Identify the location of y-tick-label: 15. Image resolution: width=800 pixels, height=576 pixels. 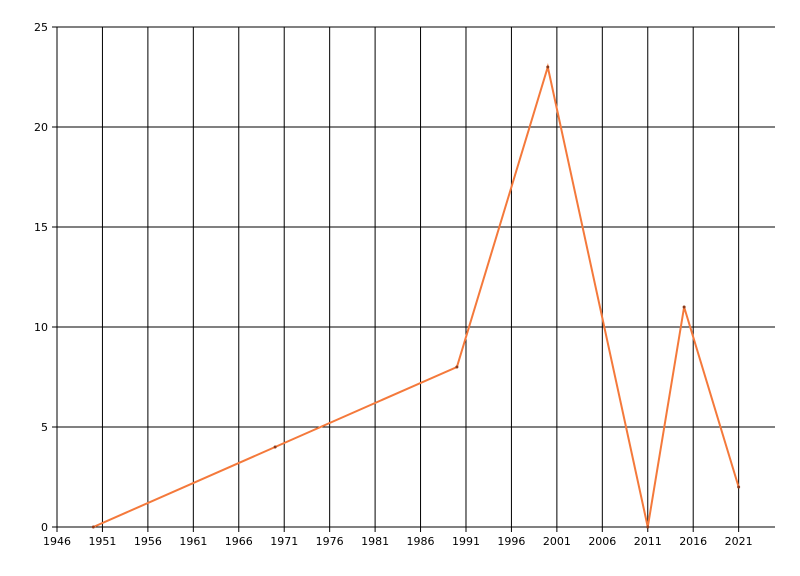
(41, 227).